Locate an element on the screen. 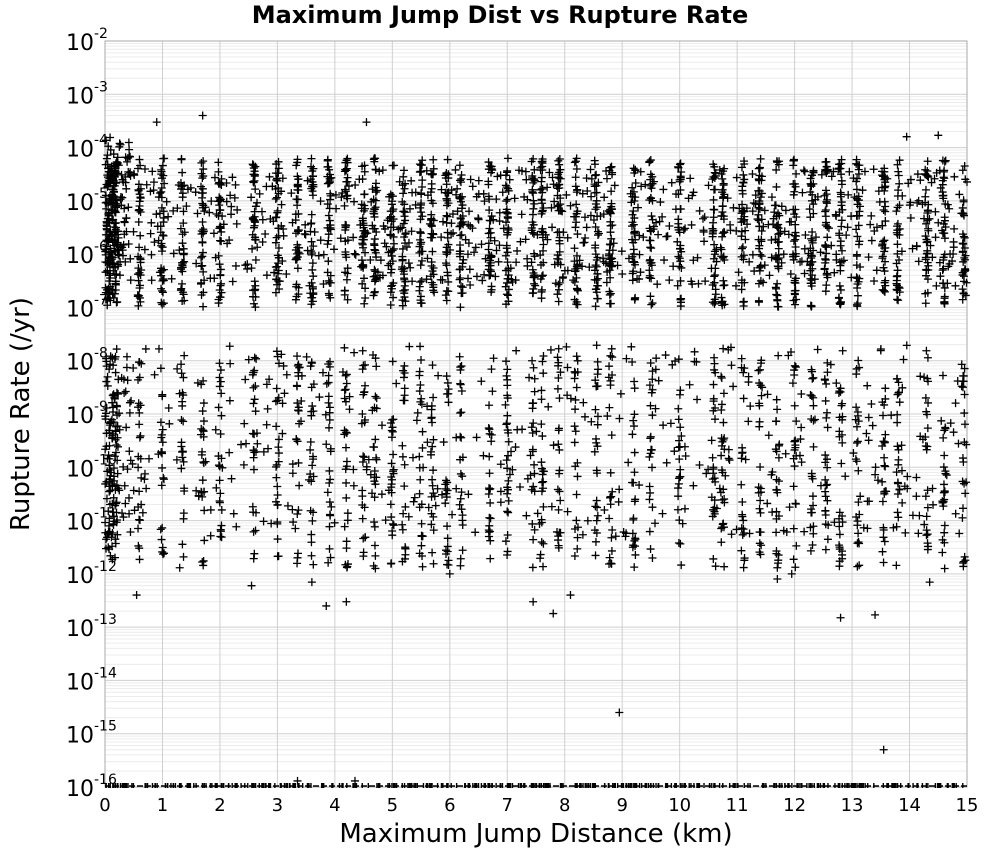 The width and height of the screenshot is (1000, 850). x-axis-ticks: 0 1 2 3 4 5 6 7 8 9 10 11 12 13 14 15 is located at coordinates (538, 805).